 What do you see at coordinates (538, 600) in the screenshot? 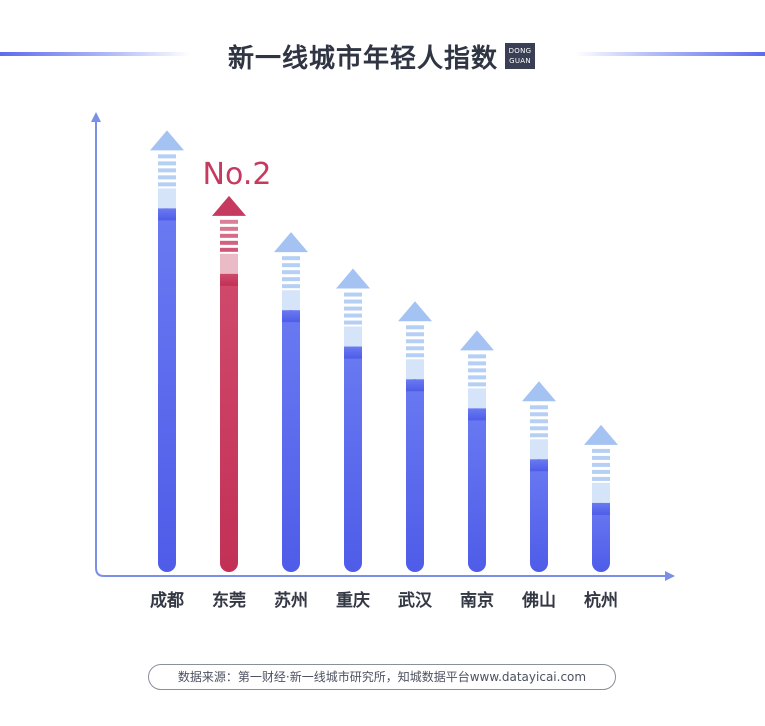
I see `x-tick-label: 佛山` at bounding box center [538, 600].